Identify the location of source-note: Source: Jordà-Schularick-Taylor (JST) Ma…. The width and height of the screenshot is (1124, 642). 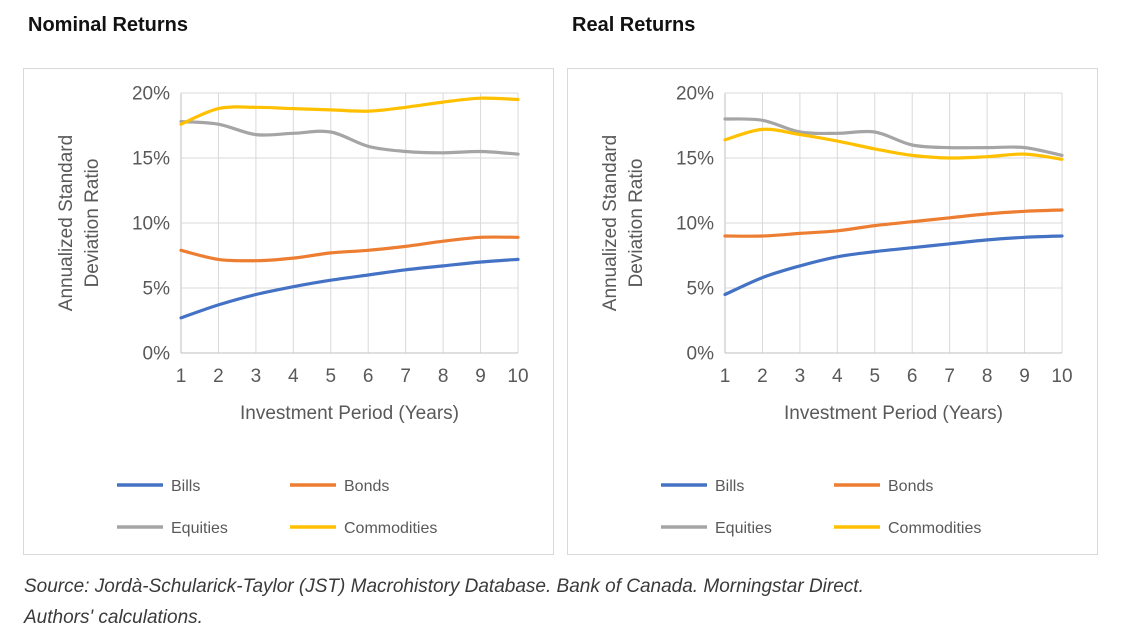
(574, 602).